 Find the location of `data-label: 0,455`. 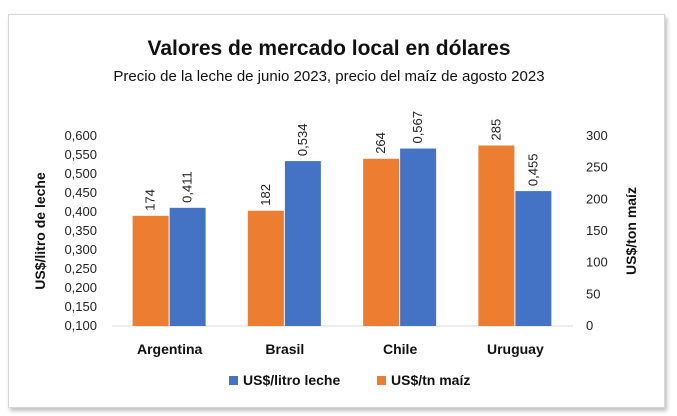

data-label: 0,455 is located at coordinates (532, 170).